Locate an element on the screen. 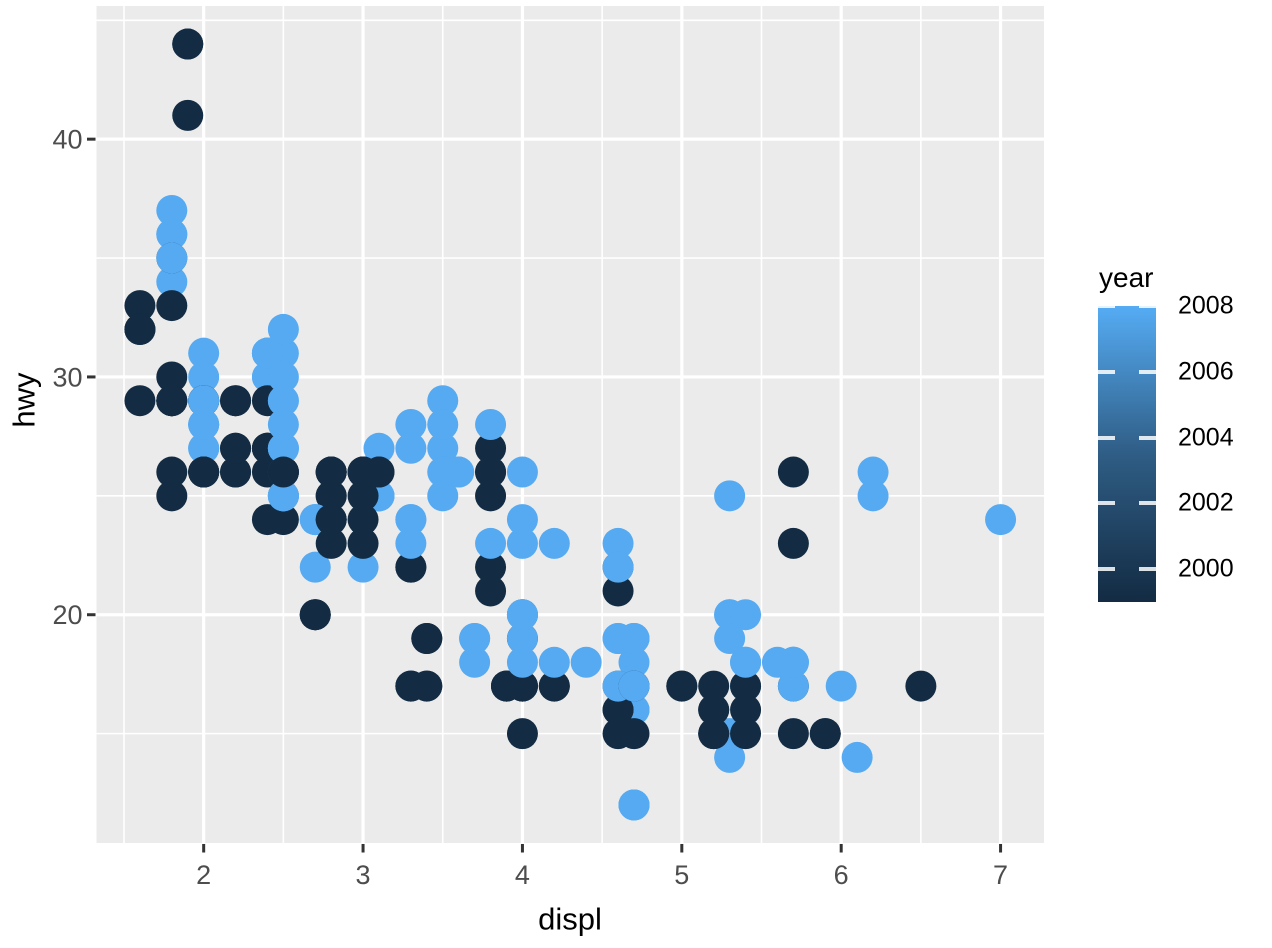 Image resolution: width=1272 pixels, height=948 pixels. legend-tick-label: 2002 is located at coordinates (1206, 502).